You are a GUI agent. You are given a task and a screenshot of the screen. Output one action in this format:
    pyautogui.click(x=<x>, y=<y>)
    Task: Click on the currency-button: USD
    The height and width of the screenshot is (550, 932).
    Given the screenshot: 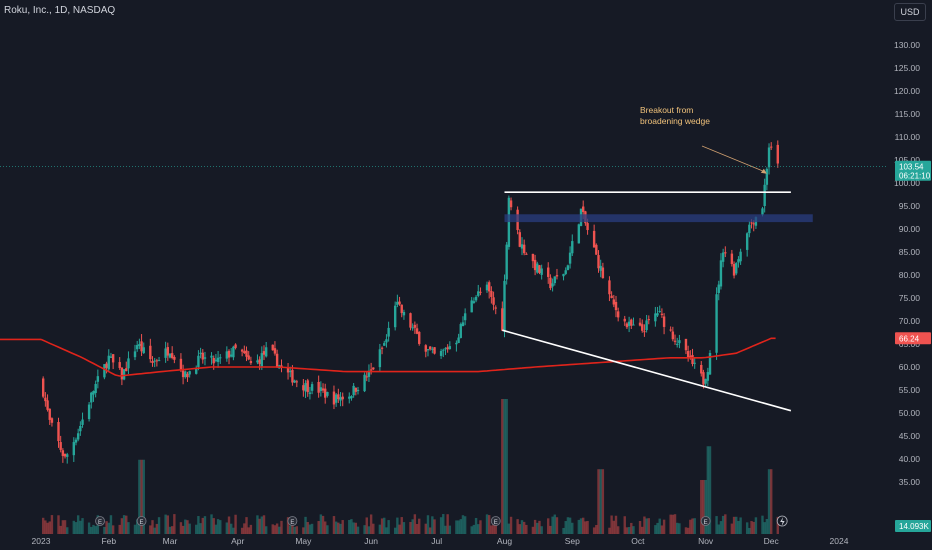 What is the action you would take?
    pyautogui.click(x=910, y=12)
    